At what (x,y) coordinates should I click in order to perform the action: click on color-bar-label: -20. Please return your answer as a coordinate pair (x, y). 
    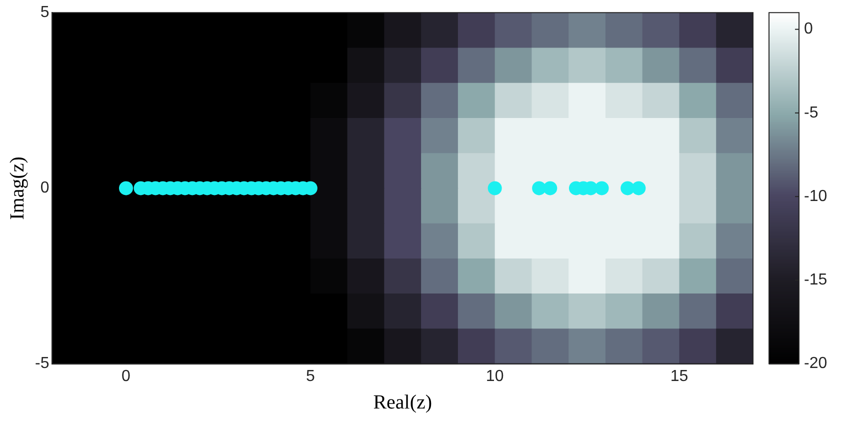
    Looking at the image, I should click on (816, 363).